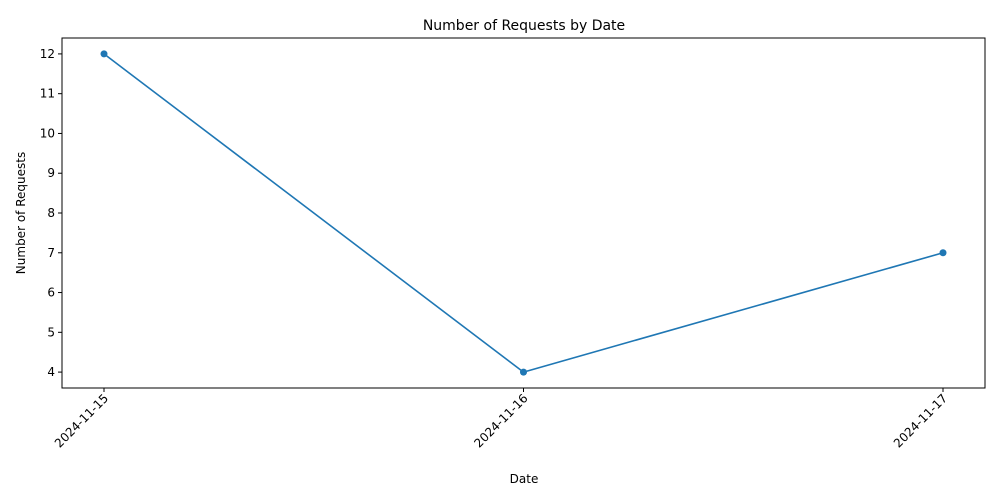 The height and width of the screenshot is (500, 1000). What do you see at coordinates (81, 420) in the screenshot?
I see `x-tick-label-2024-11-15: 2024-11-15` at bounding box center [81, 420].